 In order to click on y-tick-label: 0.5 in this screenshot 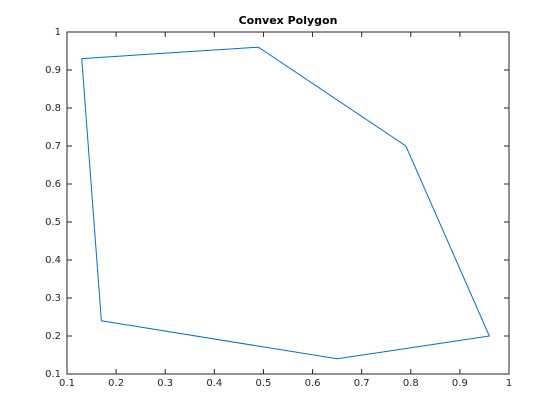, I will do `click(53, 222)`.